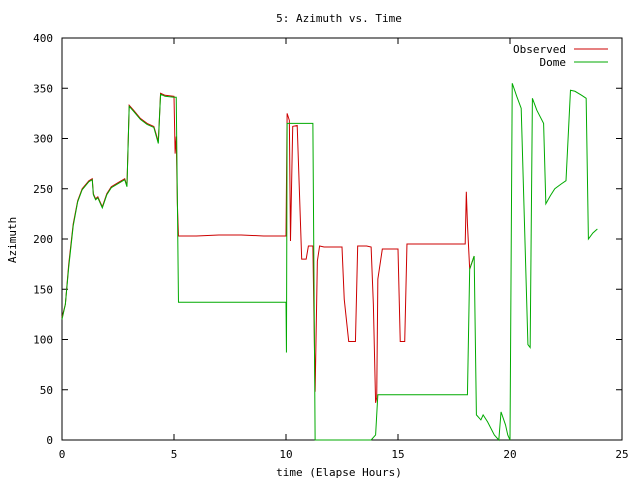 This screenshot has width=640, height=480. Describe the element at coordinates (43, 239) in the screenshot. I see `y-tick-label: 200` at that location.